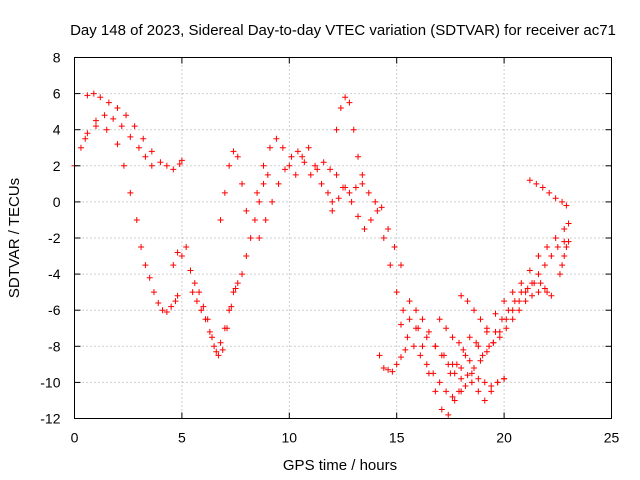 The image size is (640, 480). What do you see at coordinates (57, 202) in the screenshot?
I see `y-tick-label: 0` at bounding box center [57, 202].